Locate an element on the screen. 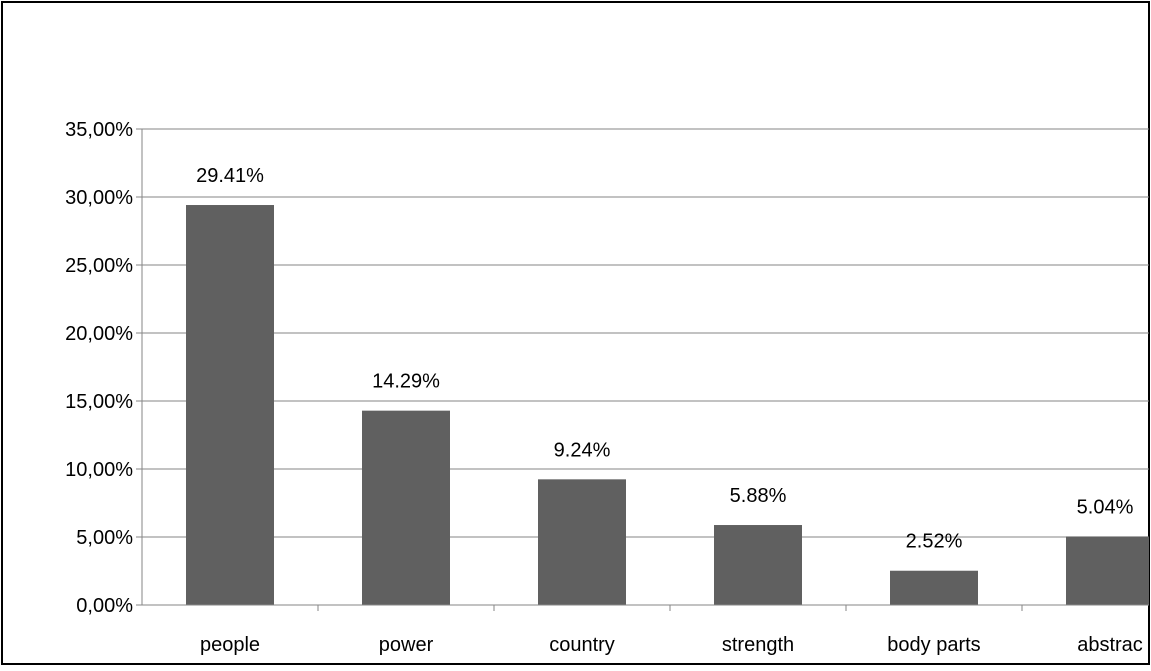 The image size is (1151, 671). x-category-label: country is located at coordinates (582, 645).